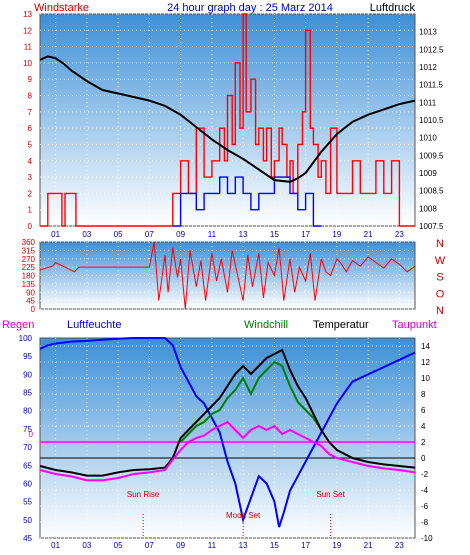 This screenshot has height=555, width=470. What do you see at coordinates (26, 338) in the screenshot?
I see `luftfeuchte-tick-100: 100` at bounding box center [26, 338].